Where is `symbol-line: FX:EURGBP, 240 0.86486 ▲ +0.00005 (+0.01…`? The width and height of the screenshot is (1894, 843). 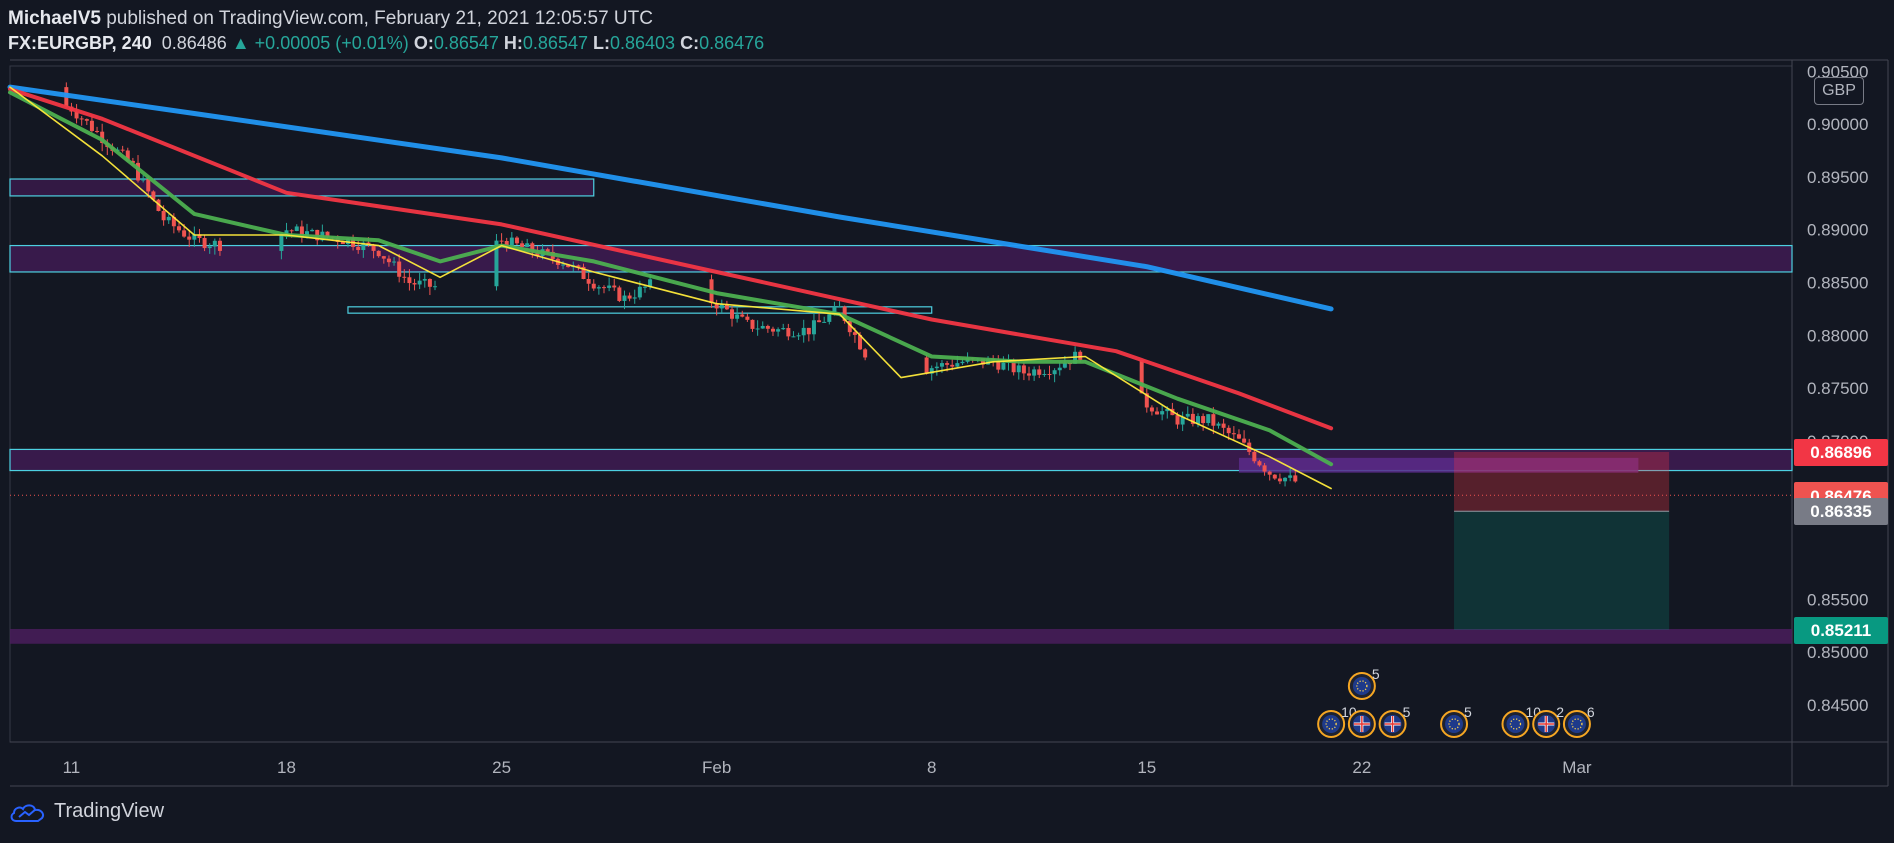 symbol-line: FX:EURGBP, 240 0.86486 ▲ +0.00005 (+0.01… is located at coordinates (386, 43).